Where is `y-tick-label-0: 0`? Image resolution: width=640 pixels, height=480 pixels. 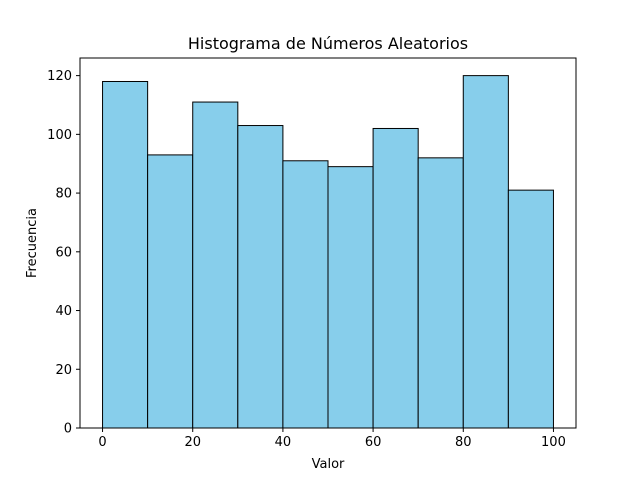
y-tick-label-0: 0 is located at coordinates (68, 429).